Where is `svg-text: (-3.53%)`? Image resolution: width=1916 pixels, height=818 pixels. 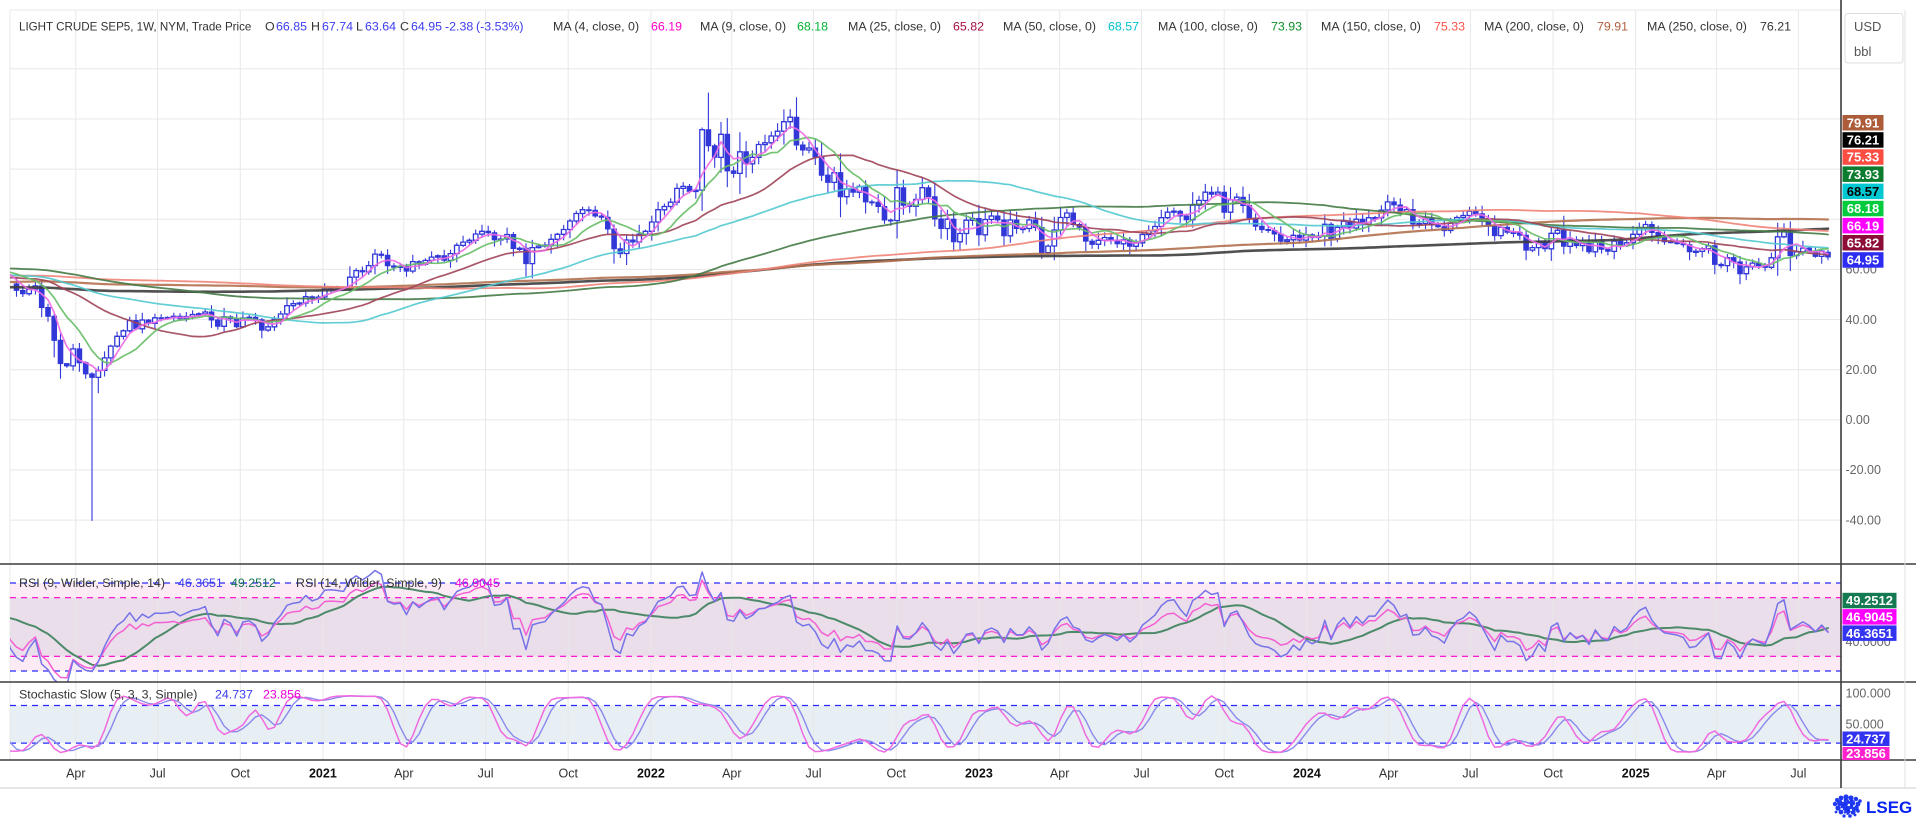 svg-text: (-3.53%) is located at coordinates (500, 27).